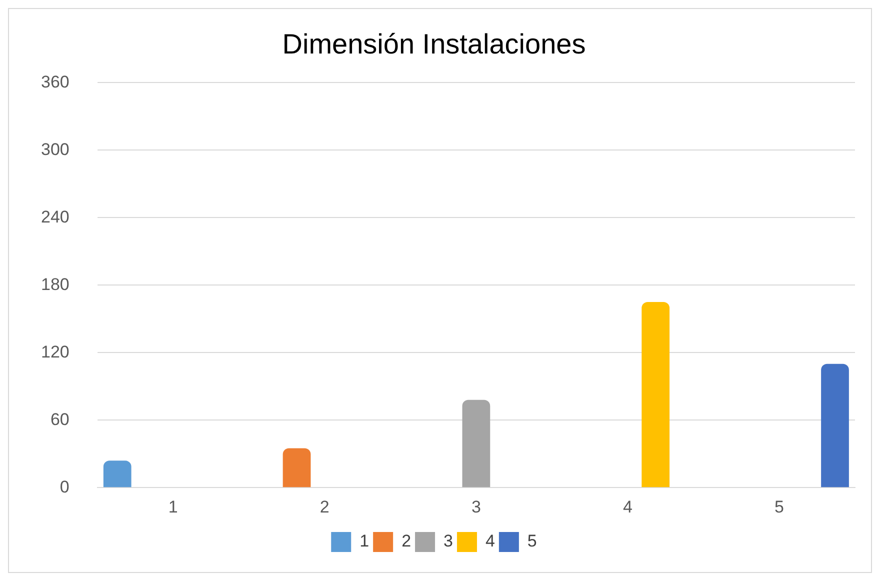  Describe the element at coordinates (779, 506) in the screenshot. I see `x-tick-label: 5` at that location.